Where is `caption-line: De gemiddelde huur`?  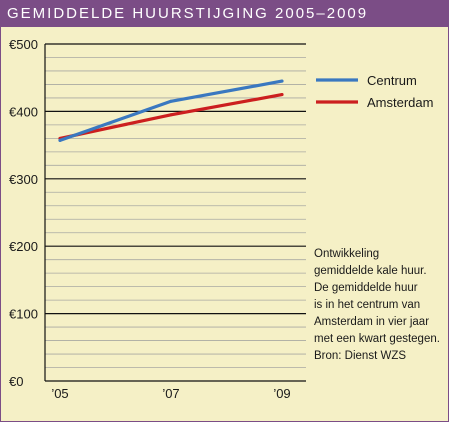 caption-line: De gemiddelde huur is located at coordinates (366, 288).